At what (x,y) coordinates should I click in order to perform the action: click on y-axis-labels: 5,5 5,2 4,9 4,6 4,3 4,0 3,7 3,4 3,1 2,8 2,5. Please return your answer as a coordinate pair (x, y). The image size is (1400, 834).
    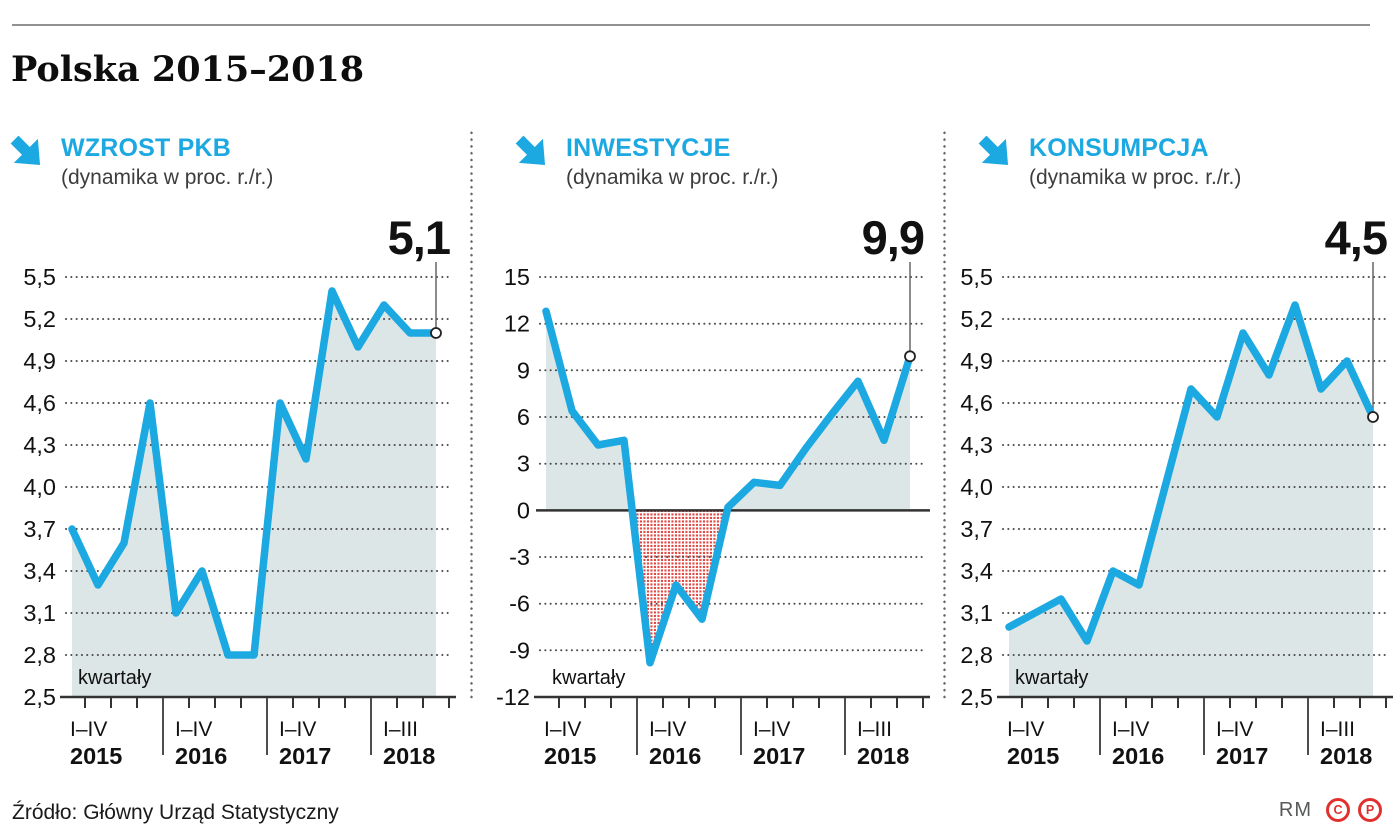
    Looking at the image, I should click on (976, 487).